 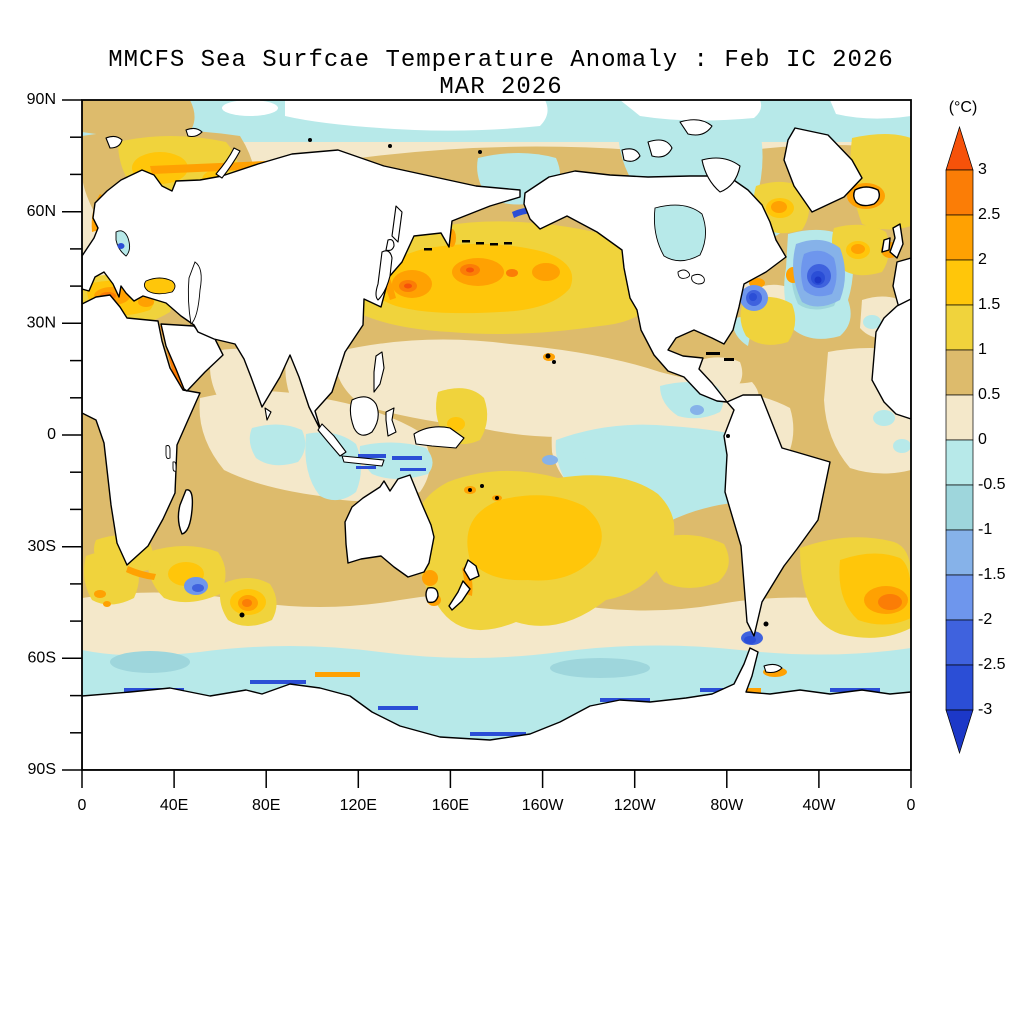 I want to click on colorbar-tick-label: -3, so click(x=985, y=709).